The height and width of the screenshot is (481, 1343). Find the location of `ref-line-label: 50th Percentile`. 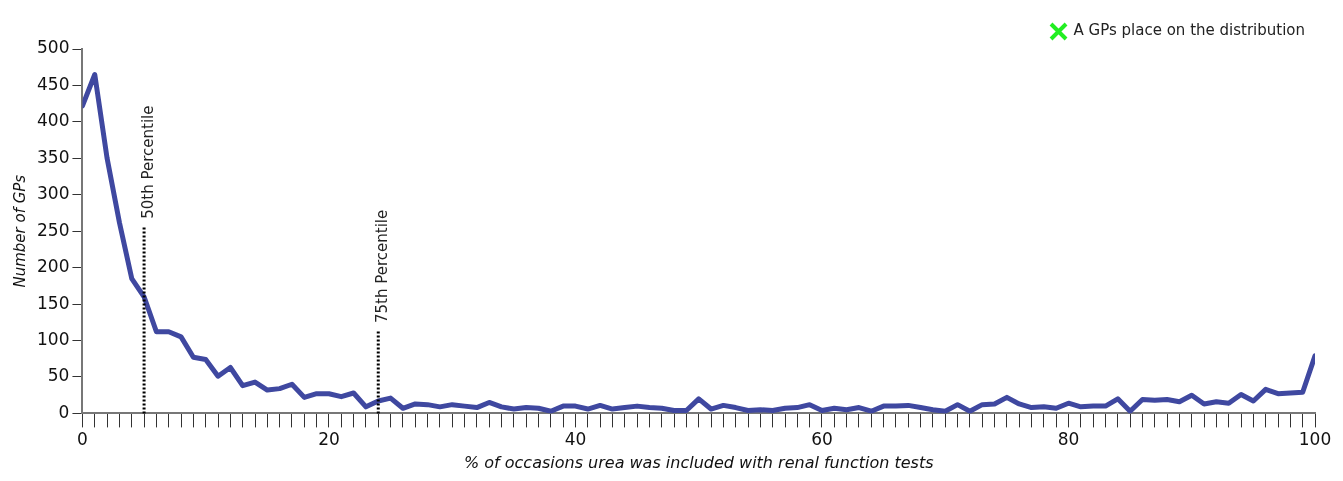

ref-line-label: 50th Percentile is located at coordinates (147, 162).